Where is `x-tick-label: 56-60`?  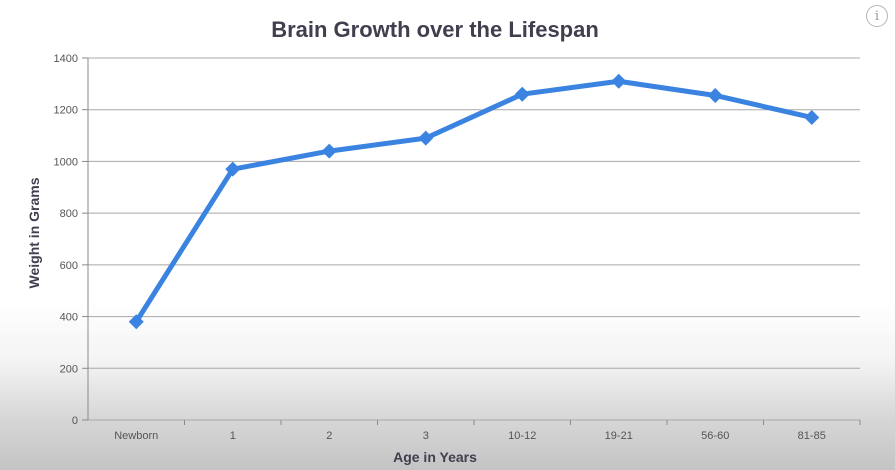 x-tick-label: 56-60 is located at coordinates (715, 436).